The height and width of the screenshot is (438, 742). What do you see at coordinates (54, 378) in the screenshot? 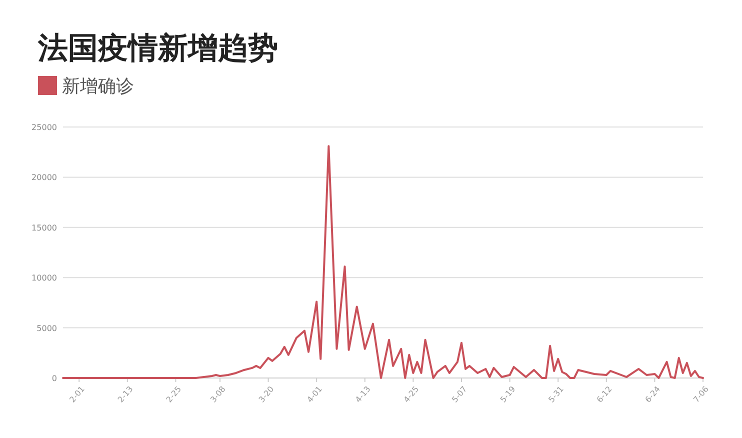
I see `y-tick-label: 0` at bounding box center [54, 378].